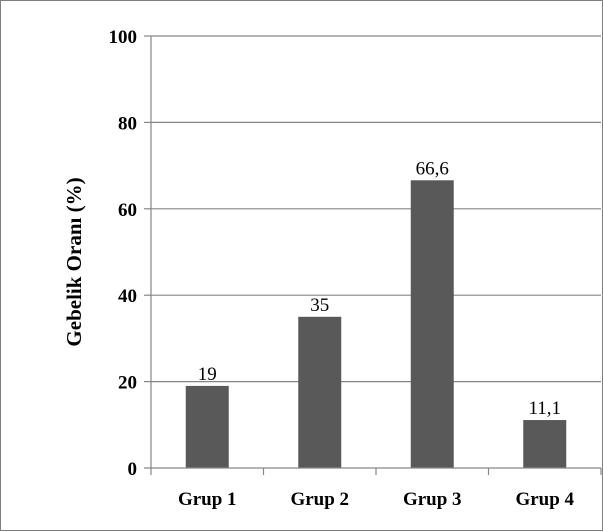 The height and width of the screenshot is (532, 603). Describe the element at coordinates (74, 261) in the screenshot. I see `y-axis-title: Gebelik Oranı (%)` at that location.